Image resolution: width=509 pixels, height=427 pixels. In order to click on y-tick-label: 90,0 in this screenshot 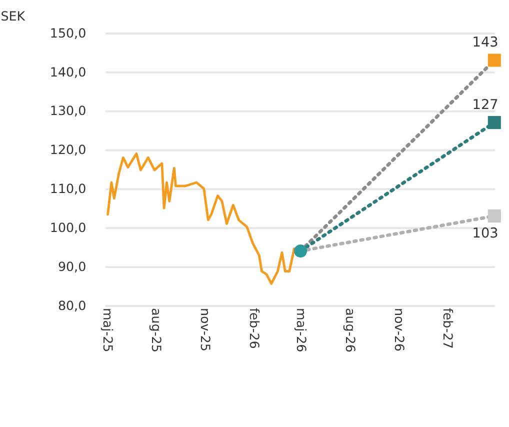, I will do `click(72, 266)`.